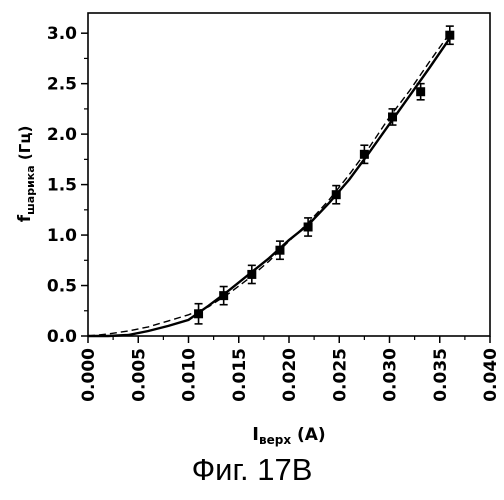 This screenshot has width=504, height=500. Describe the element at coordinates (62, 287) in the screenshot. I see `y-tick-label: 0.5` at that location.